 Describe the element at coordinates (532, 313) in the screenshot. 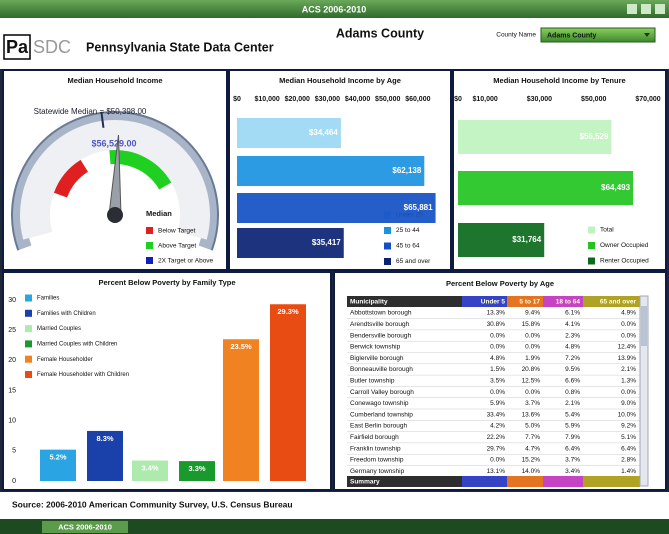

I see `table-cell: 9.4%` at that location.